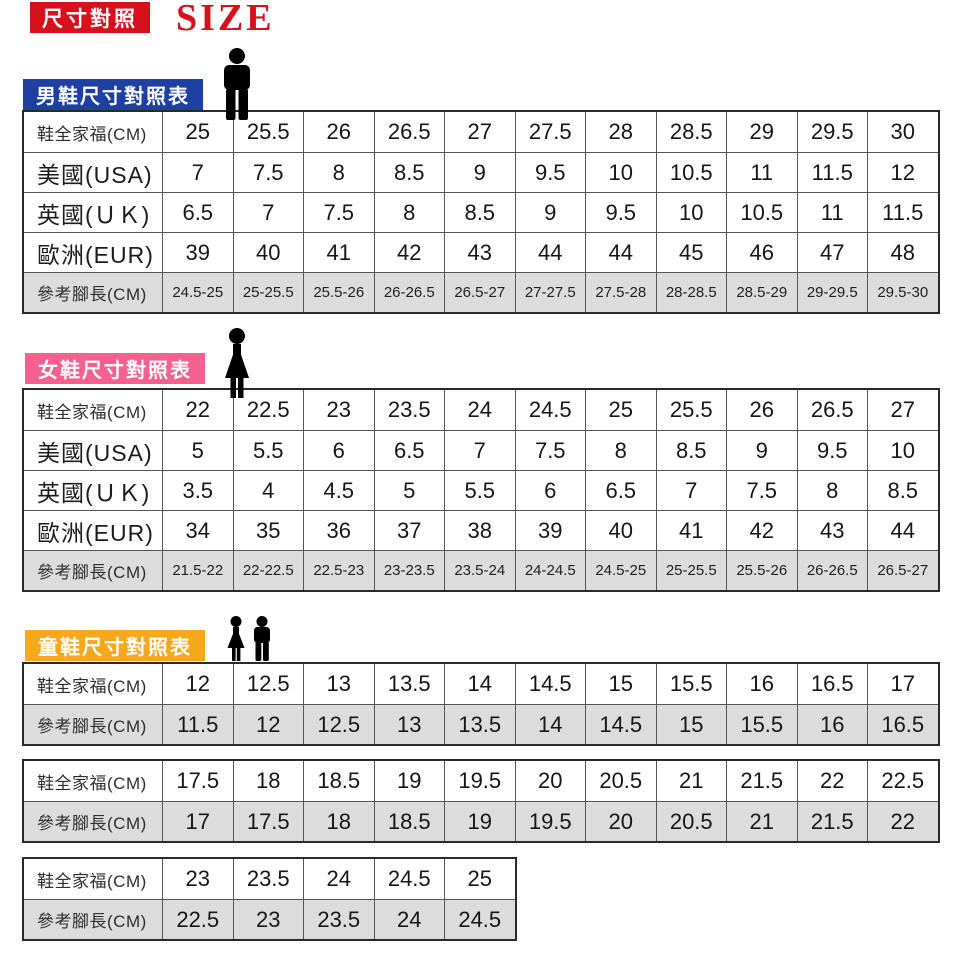 The width and height of the screenshot is (960, 960). I want to click on row-label-region: 歐洲(EUR), so click(93, 530).